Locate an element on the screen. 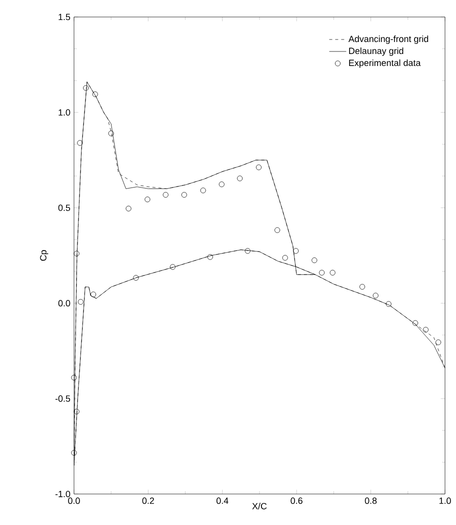 This screenshot has height=525, width=456. y-tick-label: 0.5 is located at coordinates (64, 207).